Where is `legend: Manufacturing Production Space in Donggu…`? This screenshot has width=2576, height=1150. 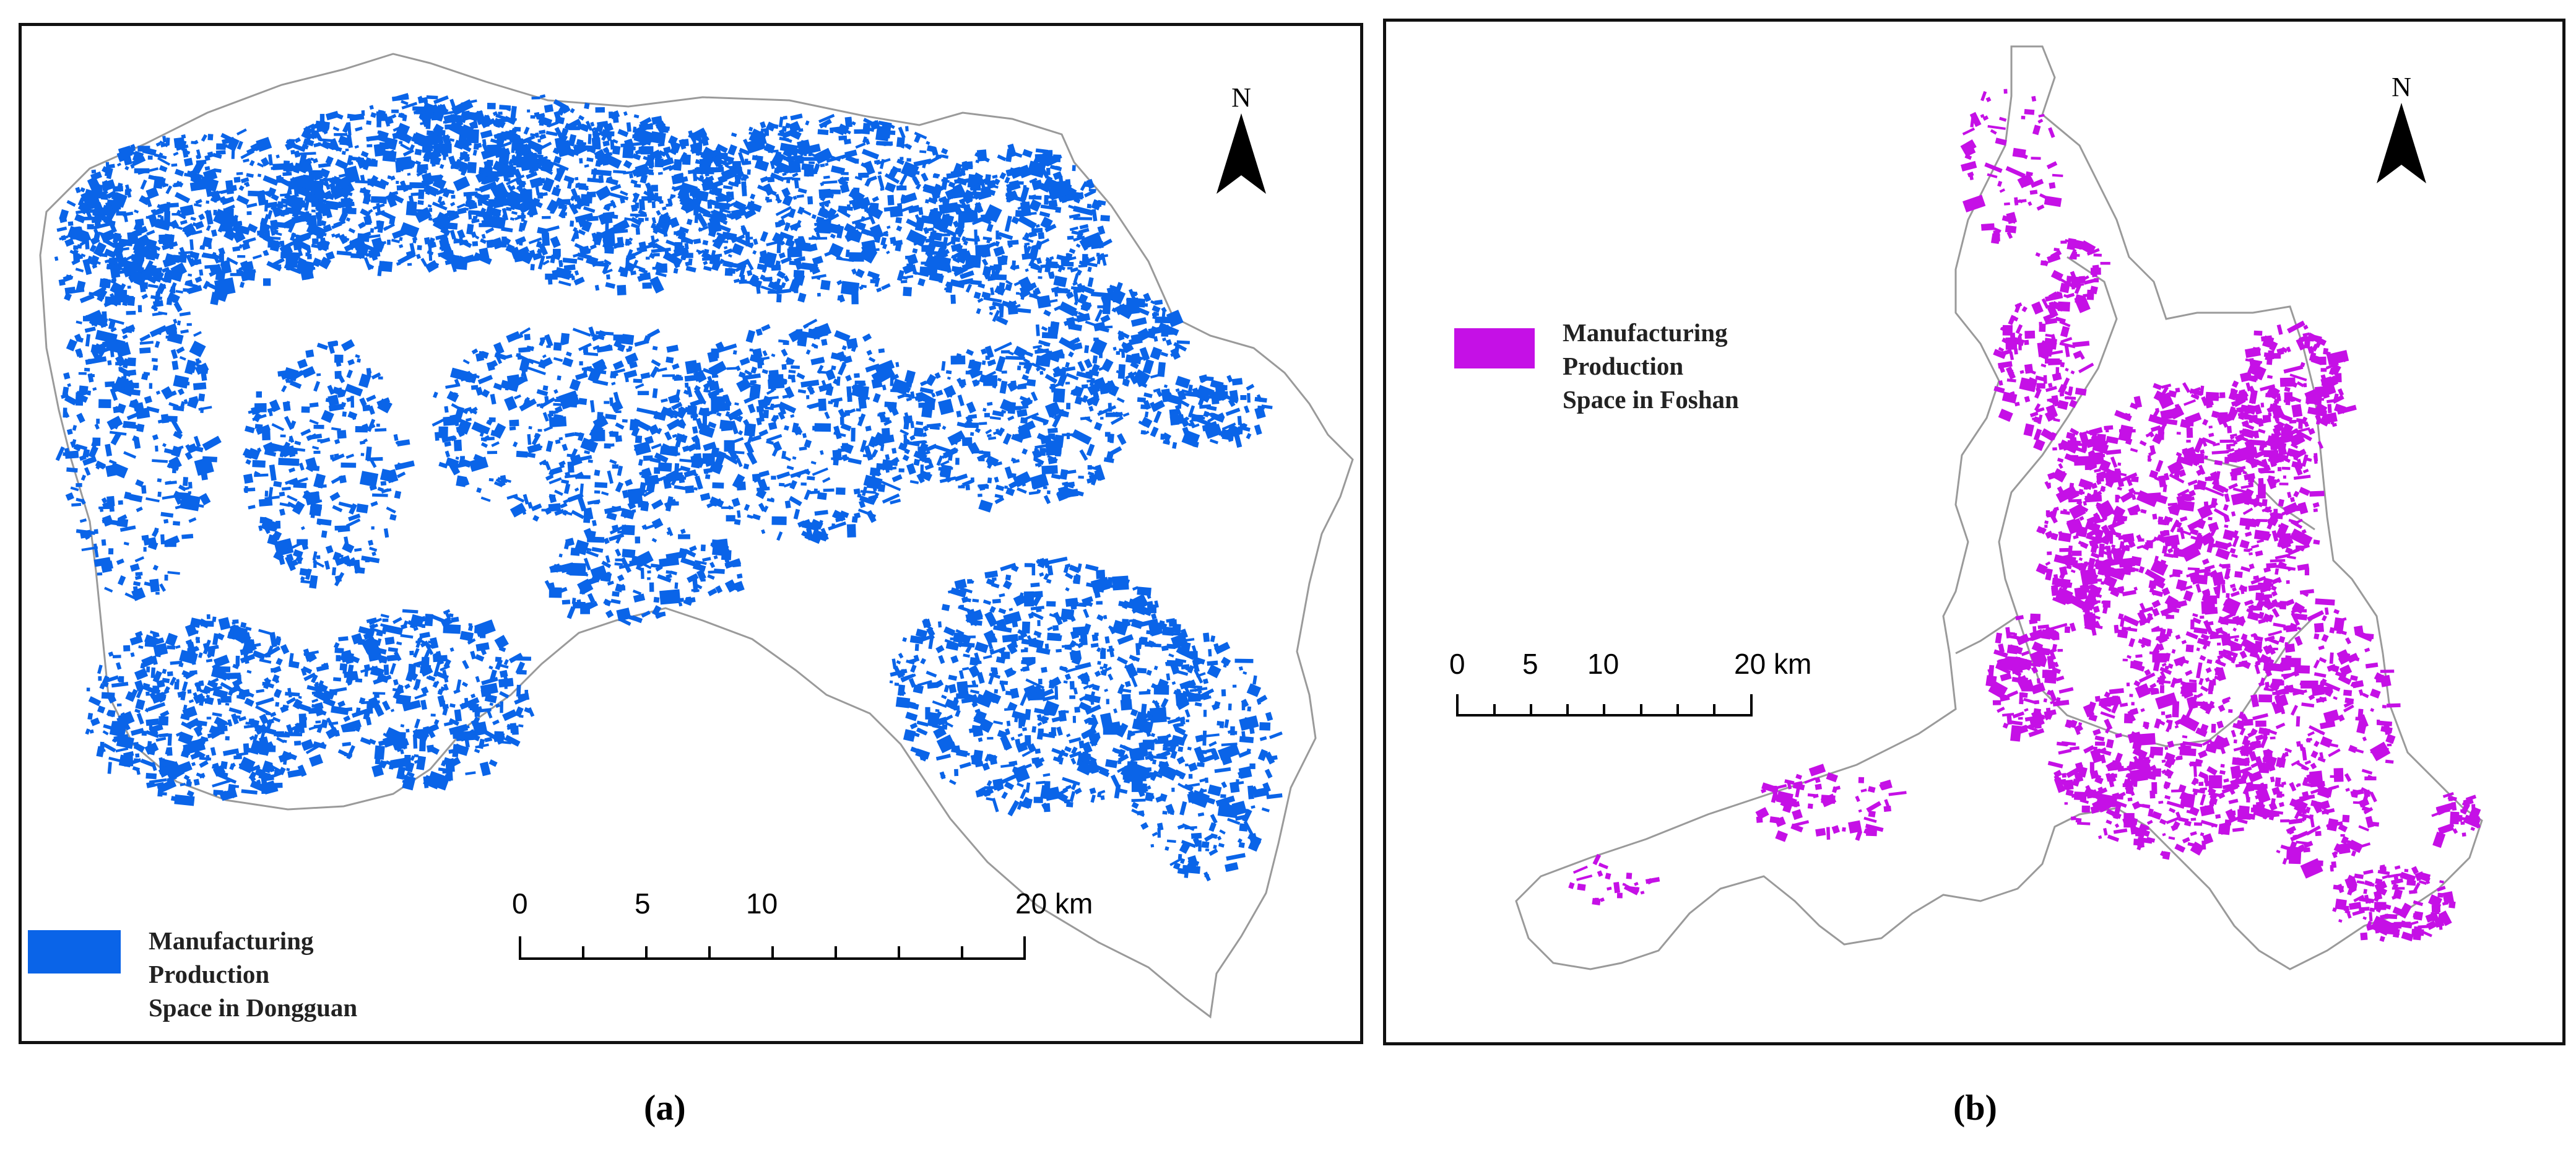
legend: Manufacturing Production Space in Donggu… is located at coordinates (238, 980).